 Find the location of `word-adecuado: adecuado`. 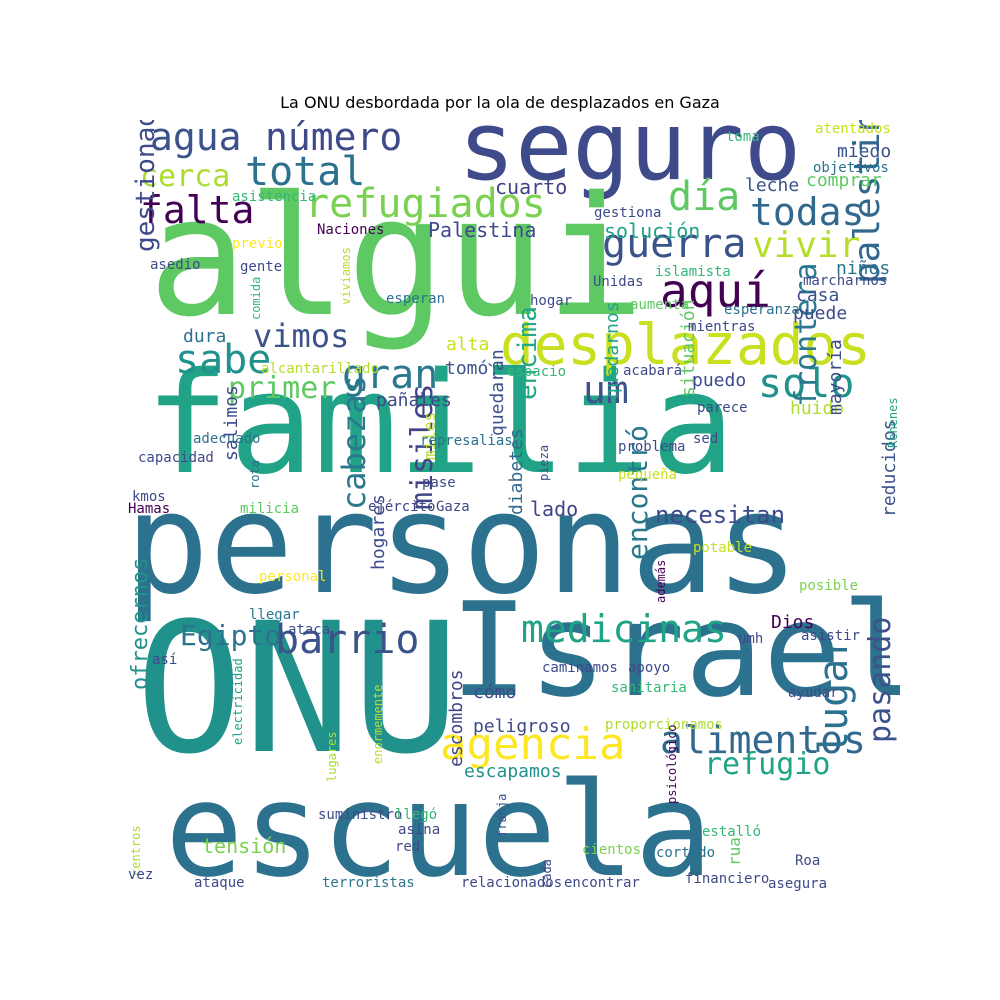

word-adecuado: adecuado is located at coordinates (227, 439).